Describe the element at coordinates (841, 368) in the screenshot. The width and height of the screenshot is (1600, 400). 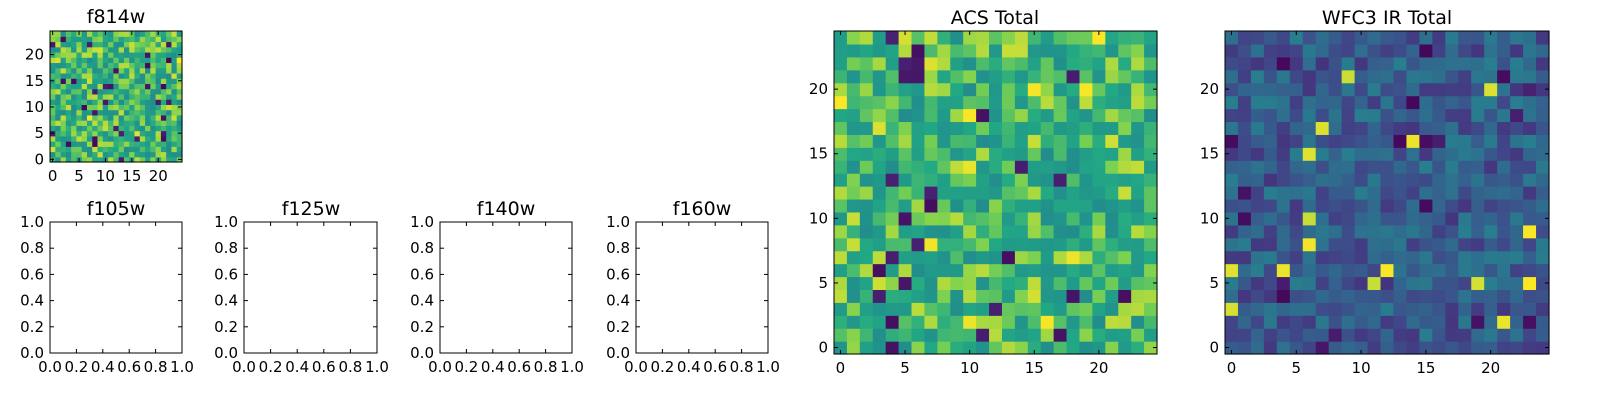
I see `x-tick-label: 0` at that location.